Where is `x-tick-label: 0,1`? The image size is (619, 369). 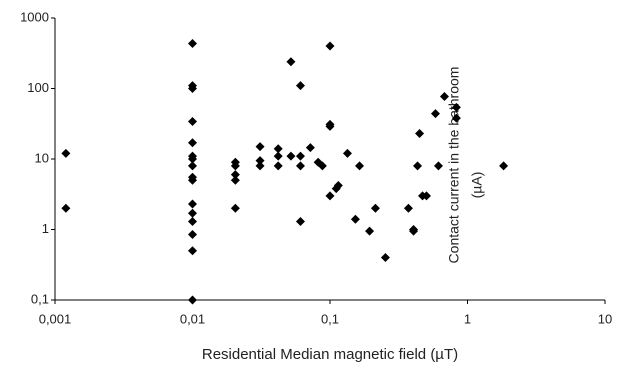
x-tick-label: 0,1 is located at coordinates (330, 318).